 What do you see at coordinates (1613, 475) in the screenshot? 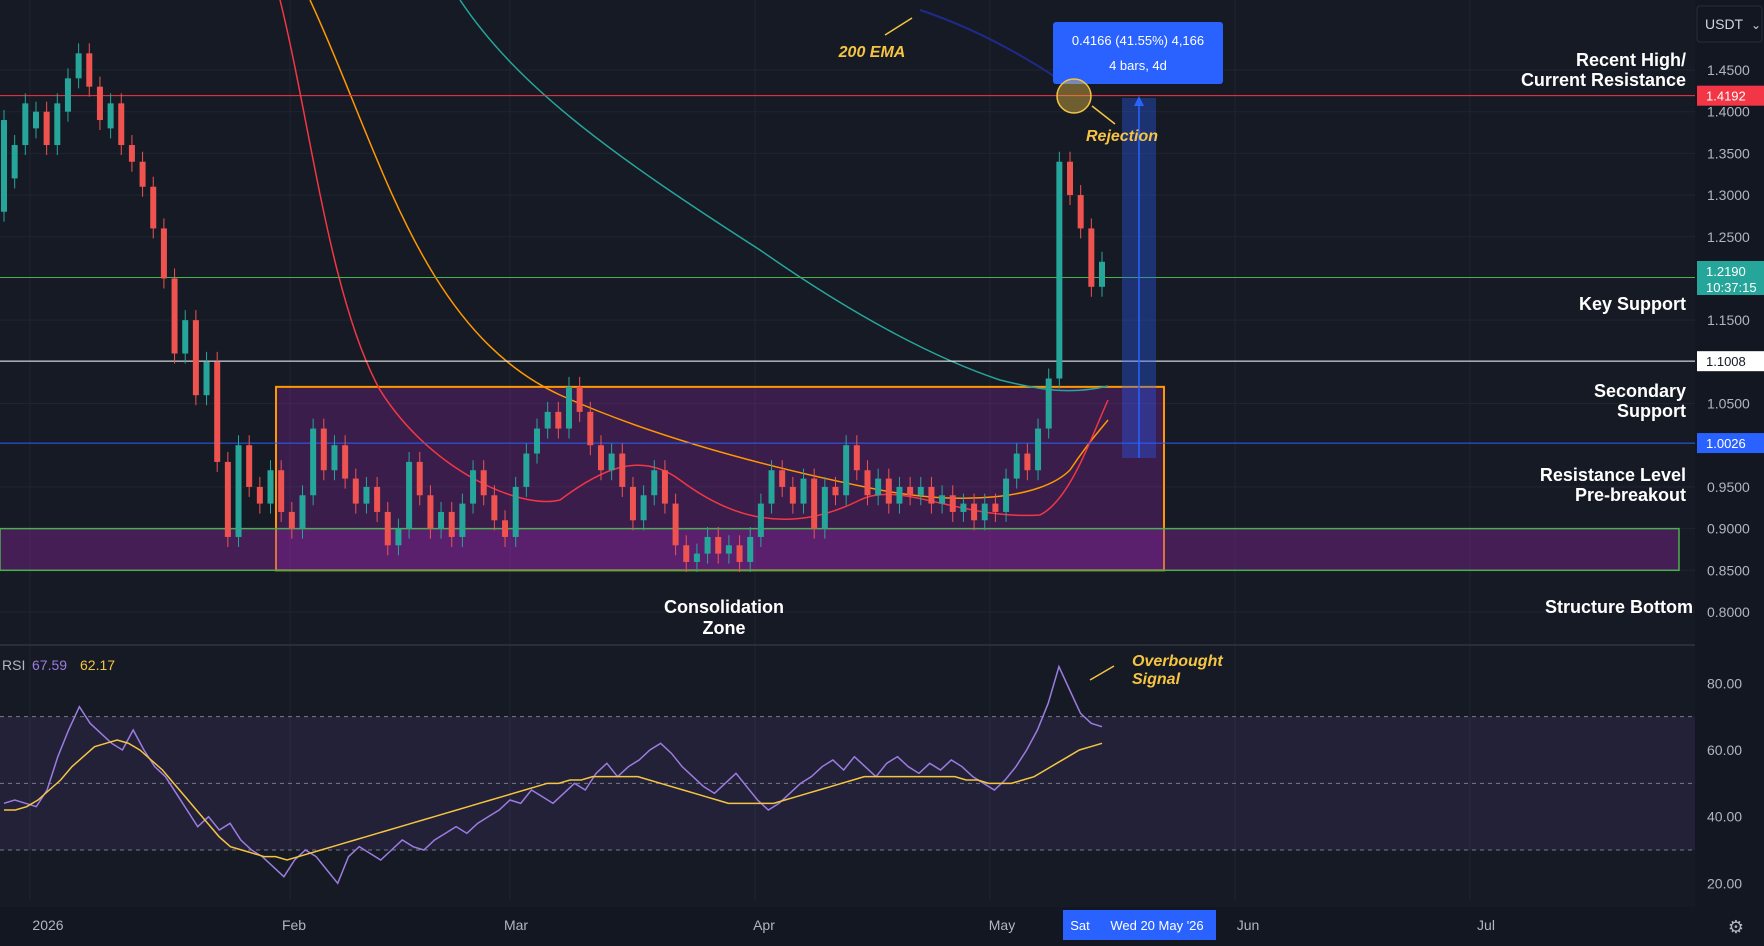
I see `annot-resistance-1: Resistance Level` at bounding box center [1613, 475].